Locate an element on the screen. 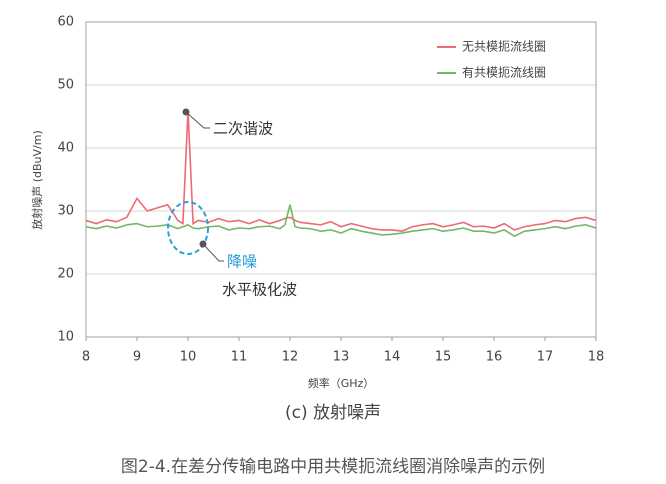 This screenshot has height=484, width=666. y-axis-title: 放射噪声 (dBuV/m) is located at coordinates (37, 180).